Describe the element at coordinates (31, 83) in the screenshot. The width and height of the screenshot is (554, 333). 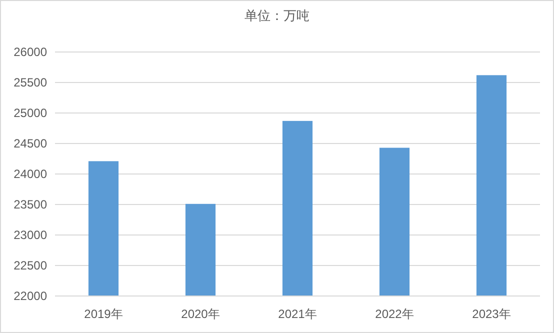
I see `y-tick-label: 25500` at that location.